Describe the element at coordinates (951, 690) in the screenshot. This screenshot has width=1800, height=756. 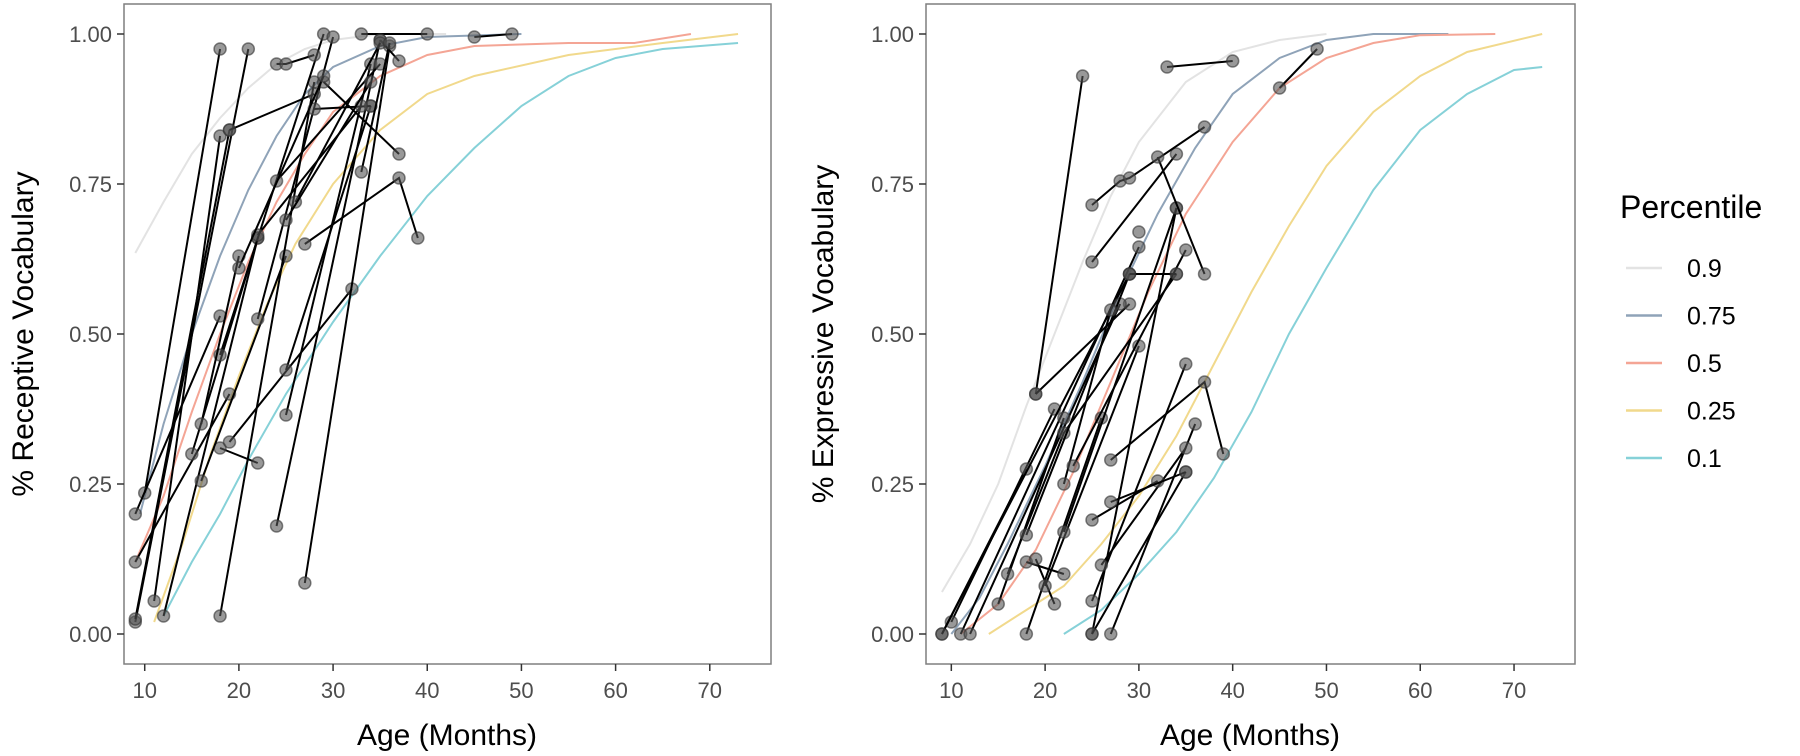
I see `expressive-x-tick-label: 10` at that location.